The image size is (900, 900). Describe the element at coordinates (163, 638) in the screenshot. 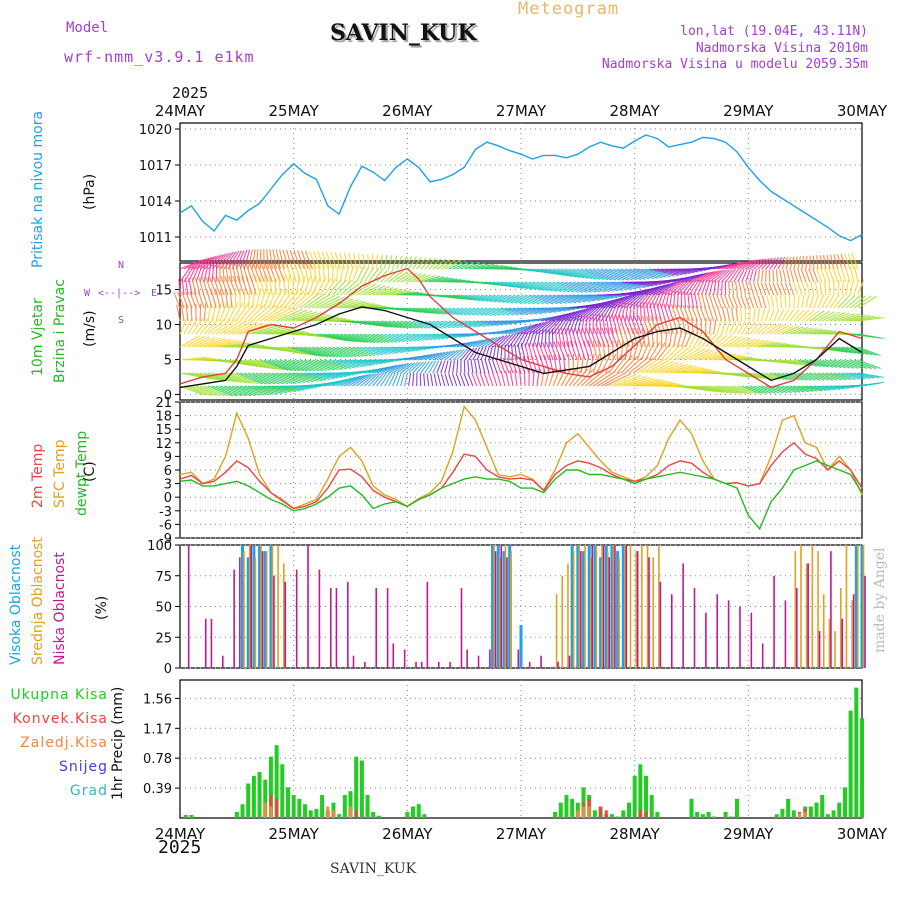

I see `y-tick-label: 25` at that location.